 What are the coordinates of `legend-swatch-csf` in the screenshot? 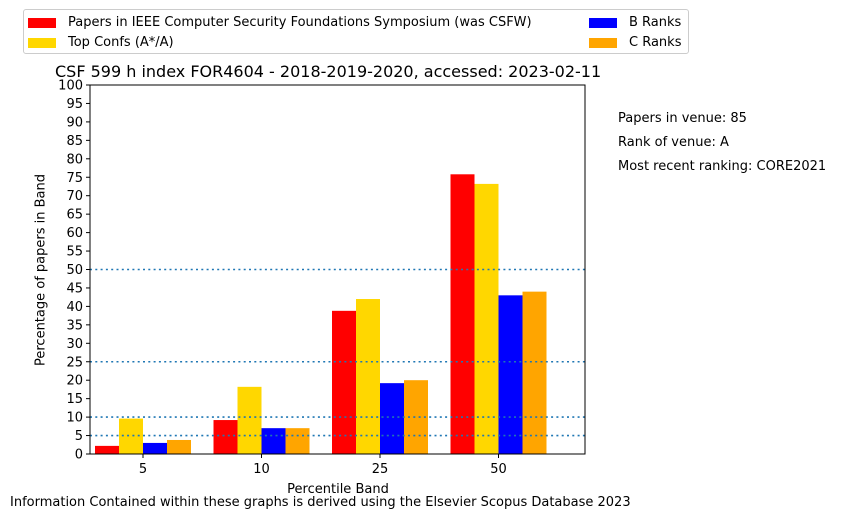 It's located at (42, 23).